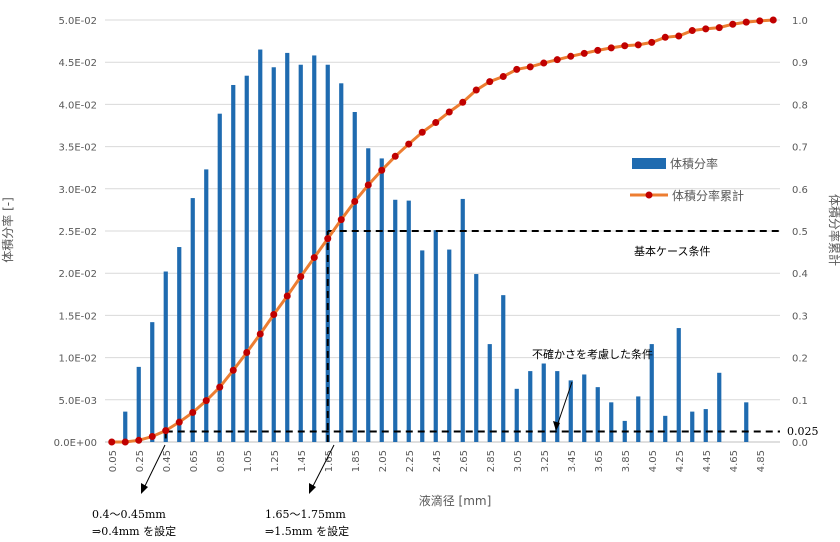  What do you see at coordinates (599, 461) in the screenshot?
I see `x-tick-label: 3.65` at bounding box center [599, 461].